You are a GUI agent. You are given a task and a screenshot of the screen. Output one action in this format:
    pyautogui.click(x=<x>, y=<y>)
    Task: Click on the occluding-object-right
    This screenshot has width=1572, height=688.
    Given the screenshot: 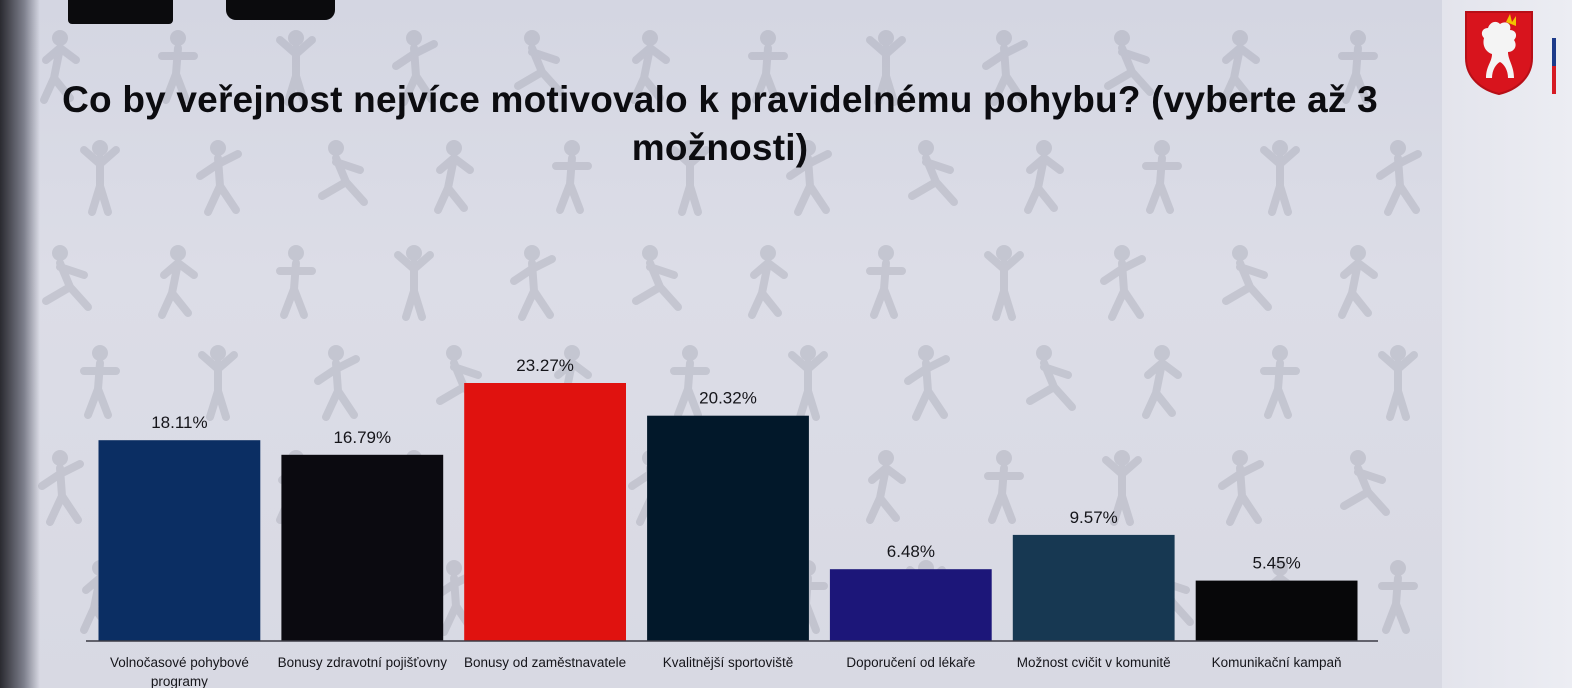 What is the action you would take?
    pyautogui.click(x=280, y=10)
    